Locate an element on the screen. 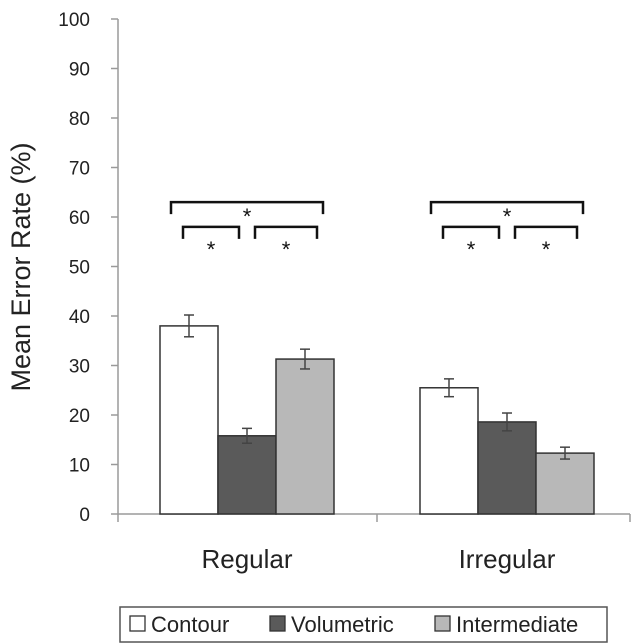  legend-label-volumetric: Volumetric is located at coordinates (342, 624).